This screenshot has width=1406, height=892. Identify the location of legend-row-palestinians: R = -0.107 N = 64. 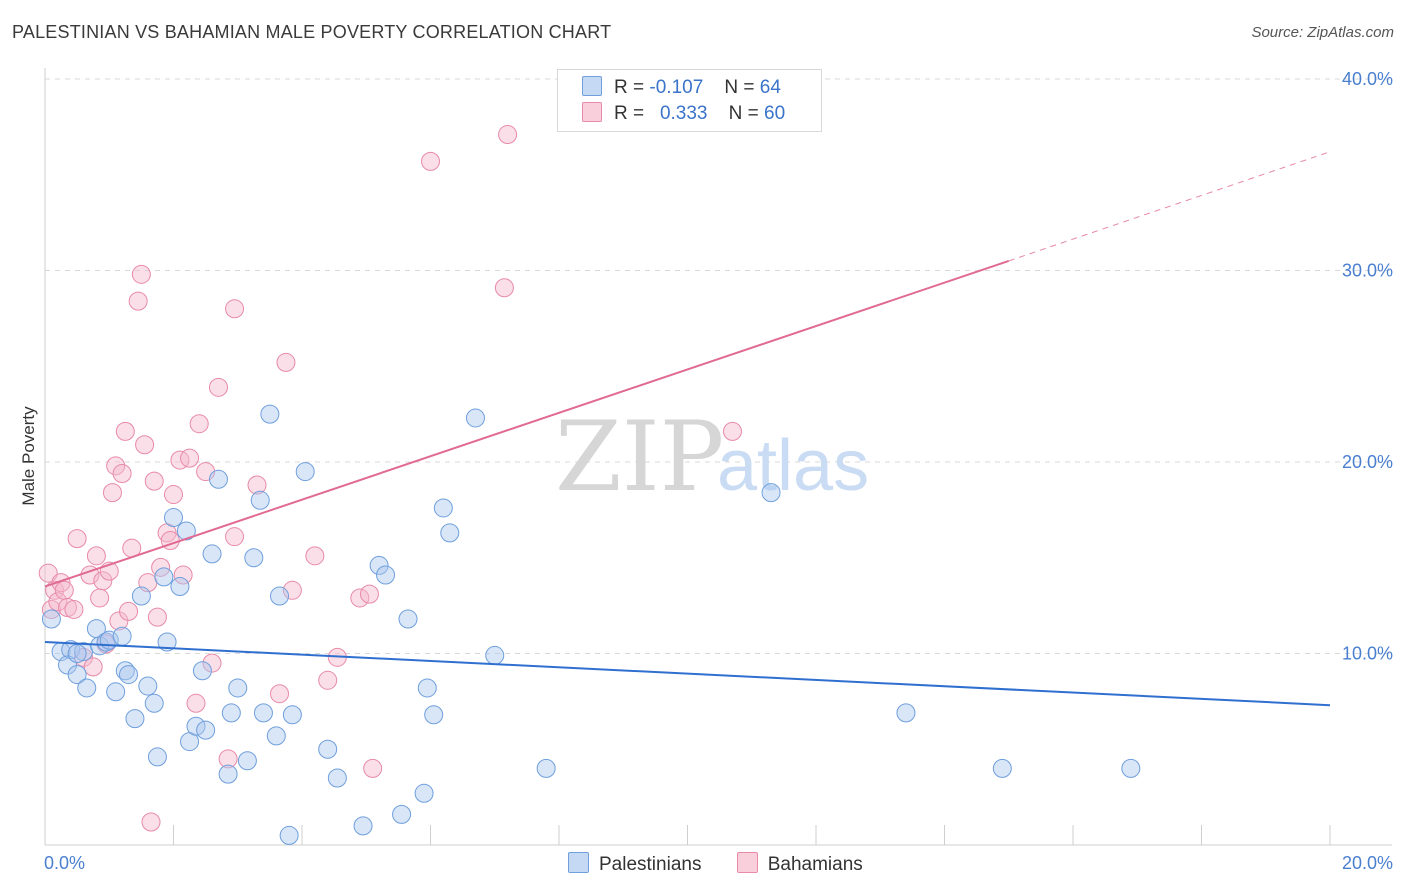
(681, 88).